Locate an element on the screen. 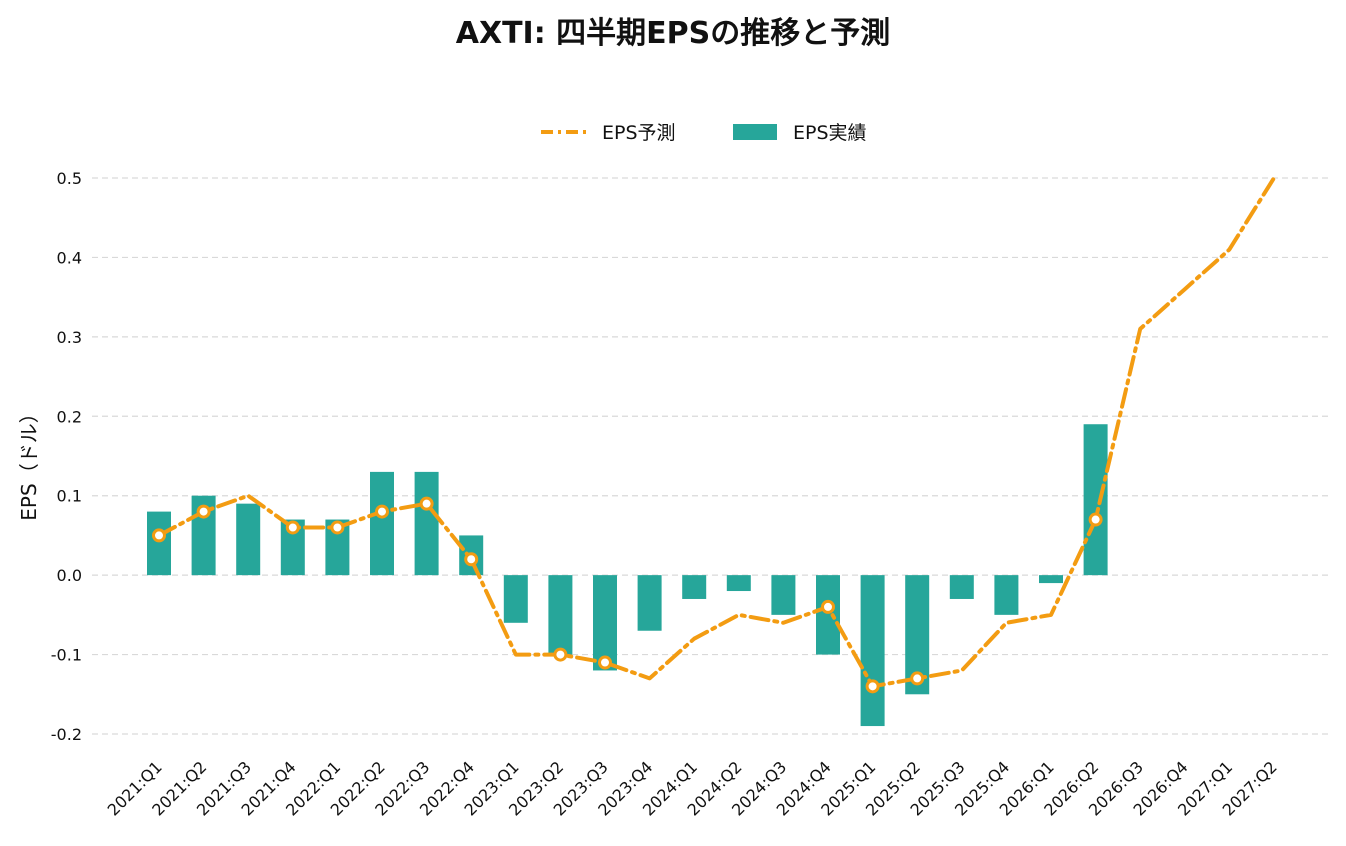 The image size is (1346, 846). y-tick-label: 0.0 is located at coordinates (69, 575).